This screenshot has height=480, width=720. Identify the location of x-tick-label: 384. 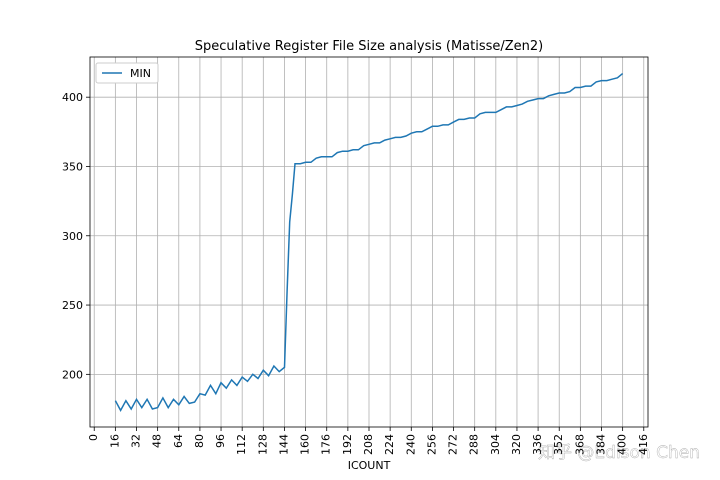
(601, 444).